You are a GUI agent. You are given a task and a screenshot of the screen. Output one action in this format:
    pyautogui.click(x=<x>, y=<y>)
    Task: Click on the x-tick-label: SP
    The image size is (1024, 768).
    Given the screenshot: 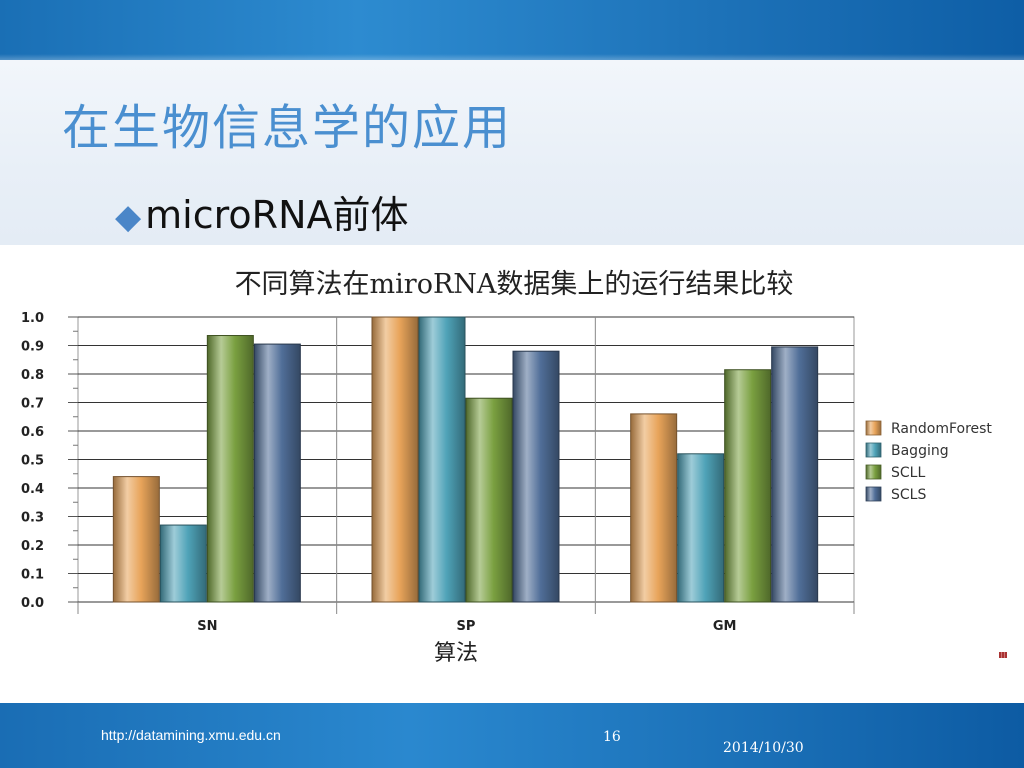 What is the action you would take?
    pyautogui.click(x=466, y=626)
    